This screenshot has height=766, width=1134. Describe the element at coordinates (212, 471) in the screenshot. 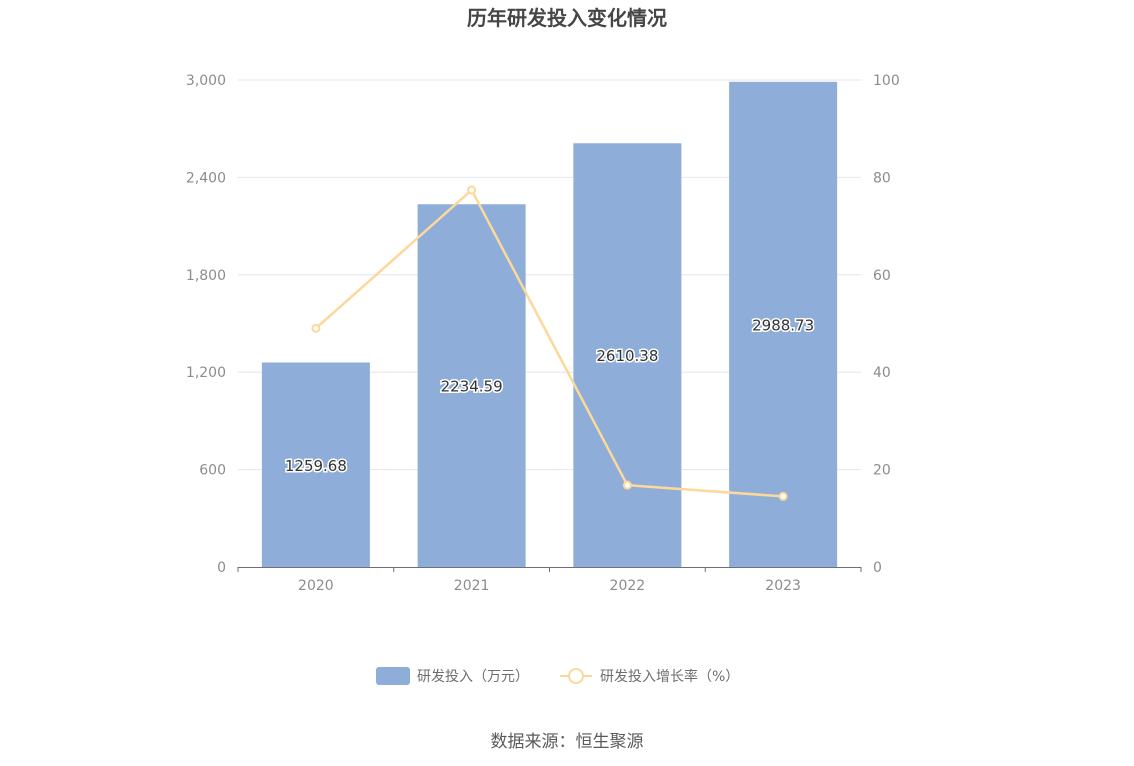

I see `y-left-tick-label: 600` at that location.